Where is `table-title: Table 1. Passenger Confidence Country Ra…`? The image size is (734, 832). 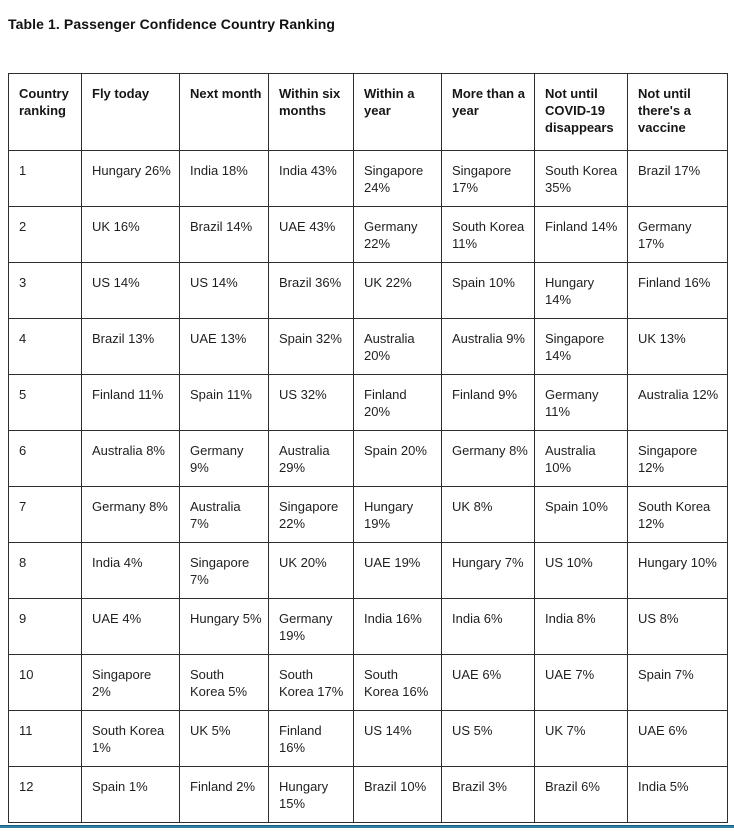 table-title: Table 1. Passenger Confidence Country Ra… is located at coordinates (172, 24).